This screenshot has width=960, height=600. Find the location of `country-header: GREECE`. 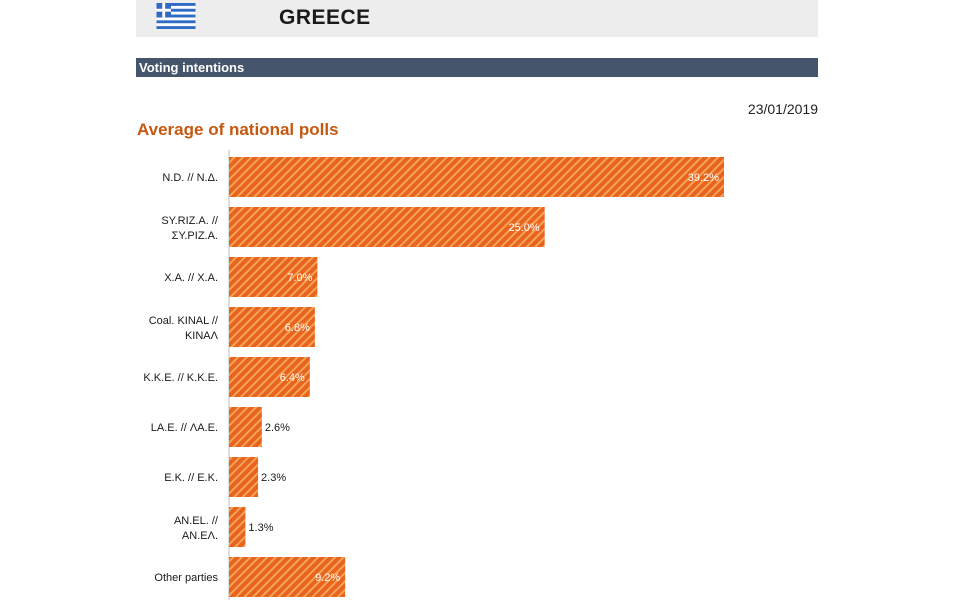

country-header: GREECE is located at coordinates (477, 18).